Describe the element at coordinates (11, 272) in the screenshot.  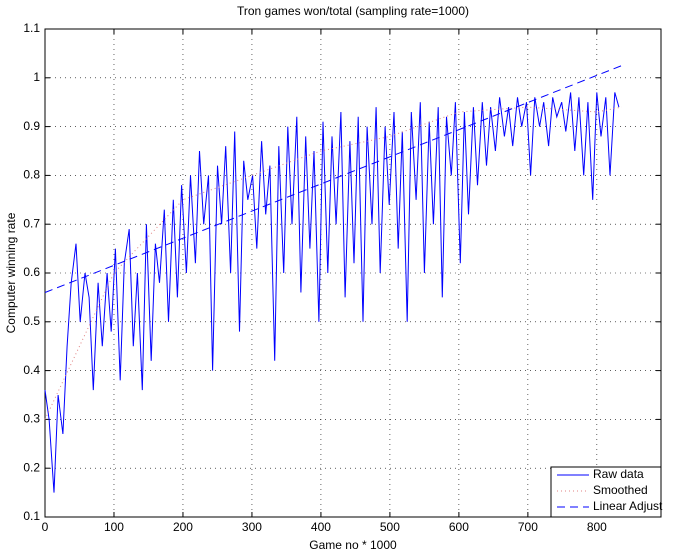
I see `y-axis-label: Computer winning rate` at that location.